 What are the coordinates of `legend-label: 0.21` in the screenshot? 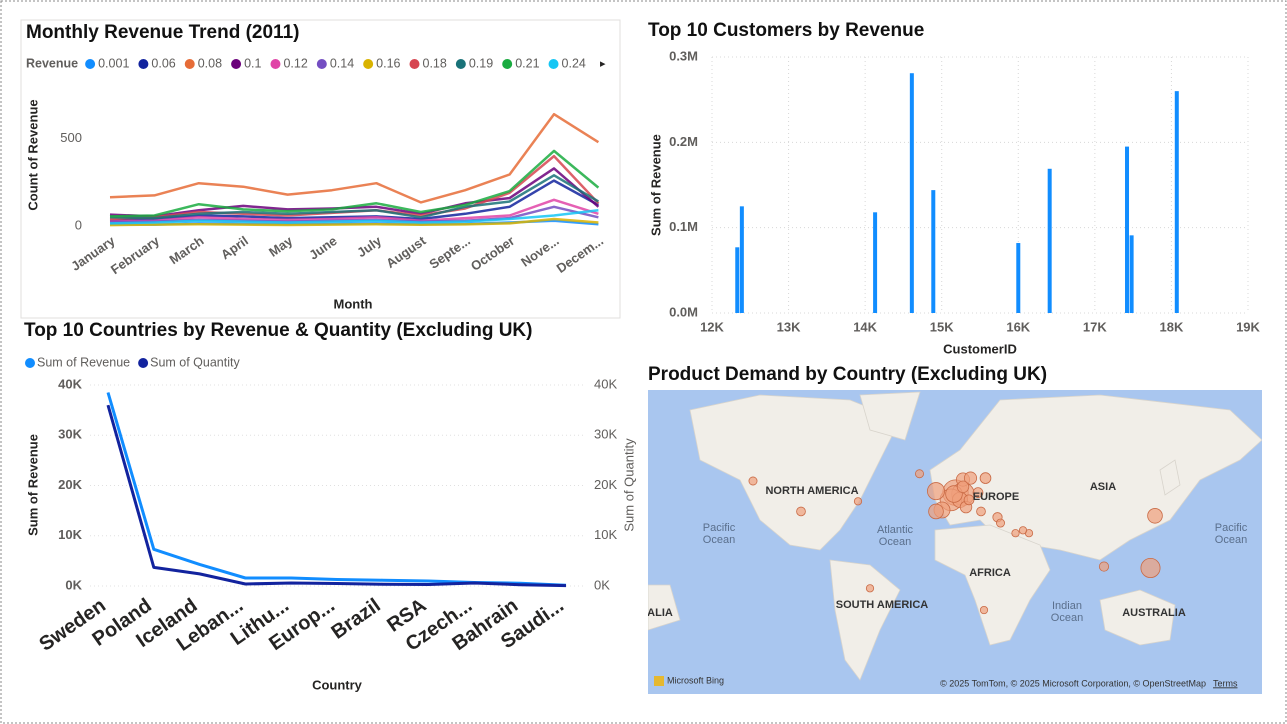 It's located at (527, 63).